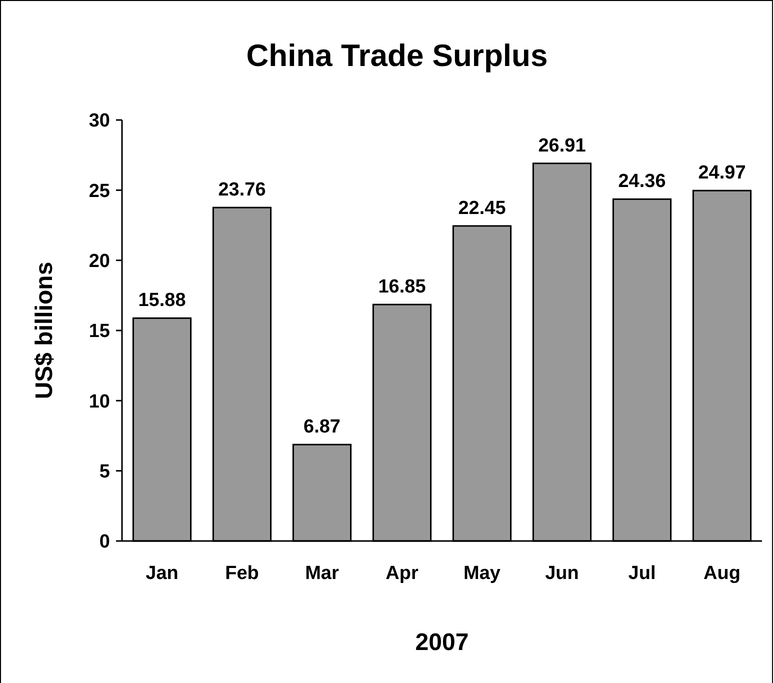 The image size is (774, 683). Describe the element at coordinates (322, 573) in the screenshot. I see `x-tick-label: Mar` at that location.